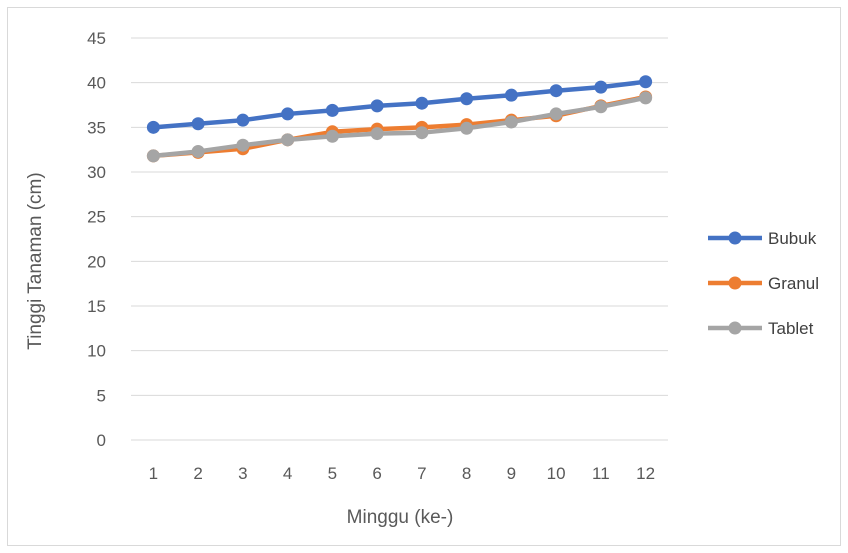 The width and height of the screenshot is (848, 553). Describe the element at coordinates (96, 83) in the screenshot. I see `y-tick-label: 40` at that location.